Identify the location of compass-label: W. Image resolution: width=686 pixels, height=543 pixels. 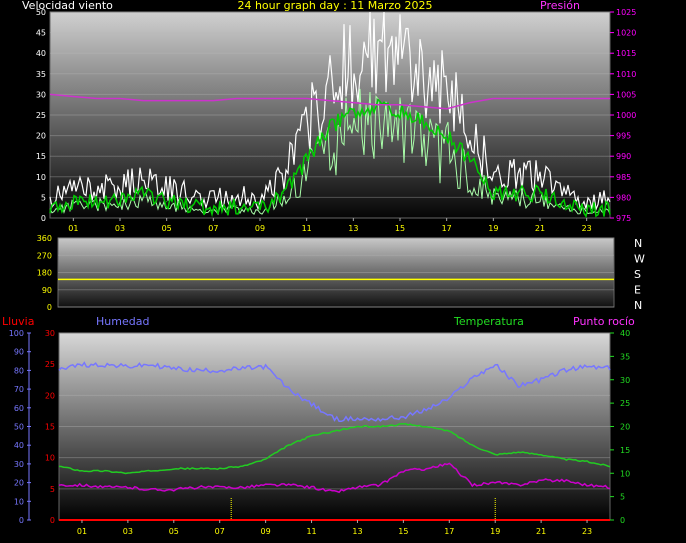
(639, 259).